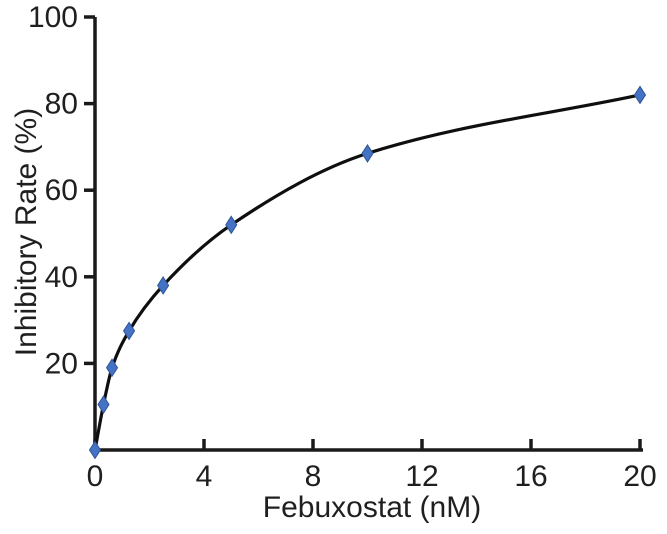  Describe the element at coordinates (95, 476) in the screenshot. I see `x-tick-label: 0` at that location.